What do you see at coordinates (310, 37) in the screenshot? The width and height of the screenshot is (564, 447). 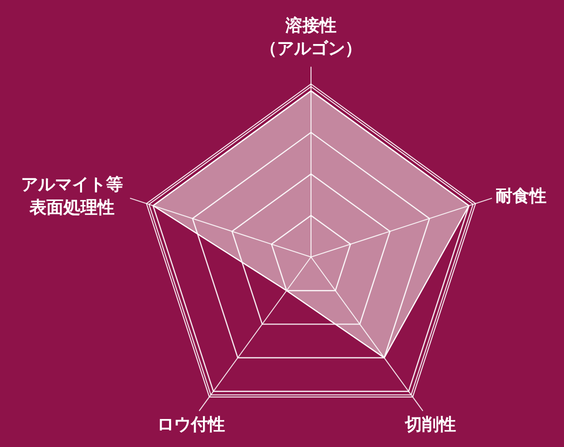 I see `spoke-label: 溶接性（アルゴン）` at bounding box center [310, 37].